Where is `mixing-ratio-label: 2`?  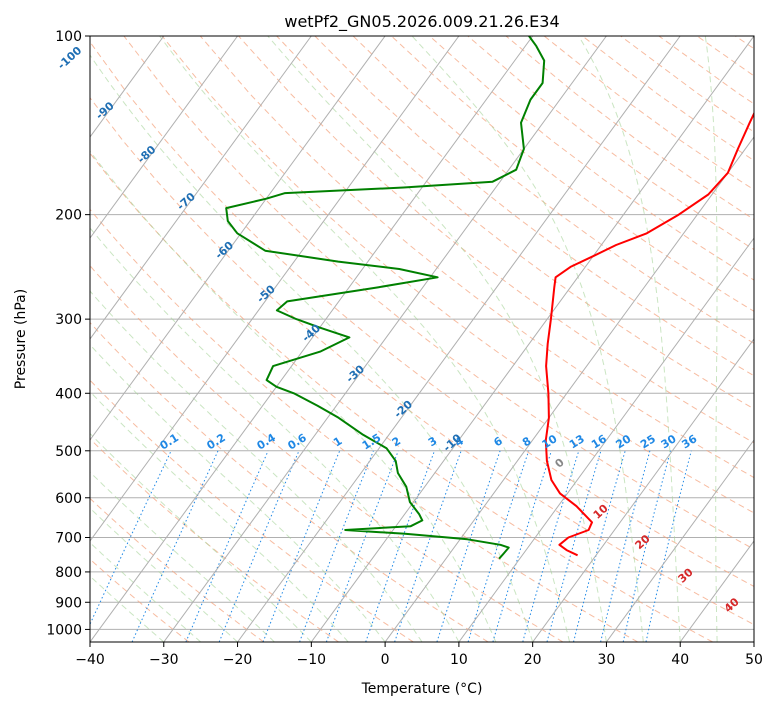 mixing-ratio-label: 2 is located at coordinates (396, 441).